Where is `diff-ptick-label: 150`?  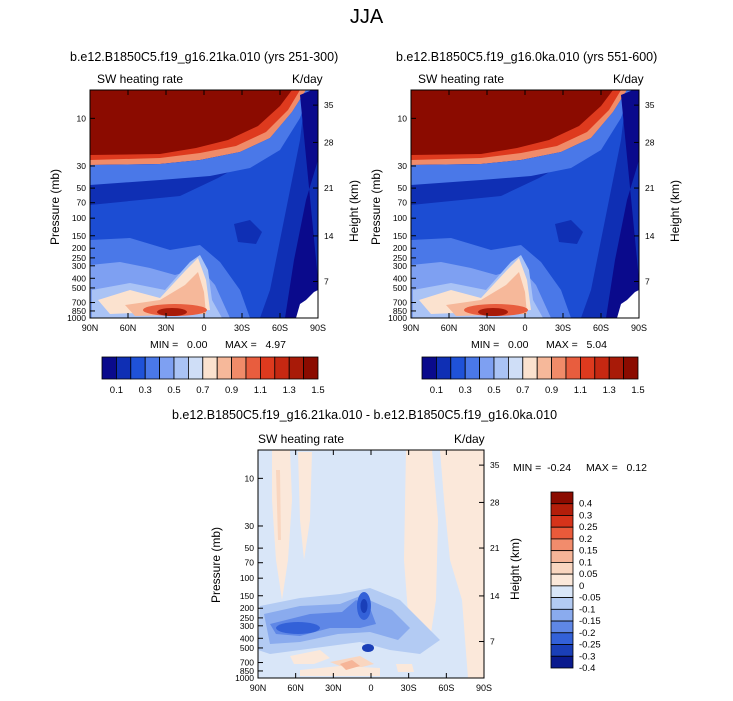 diff-ptick-label: 150 is located at coordinates (247, 596).